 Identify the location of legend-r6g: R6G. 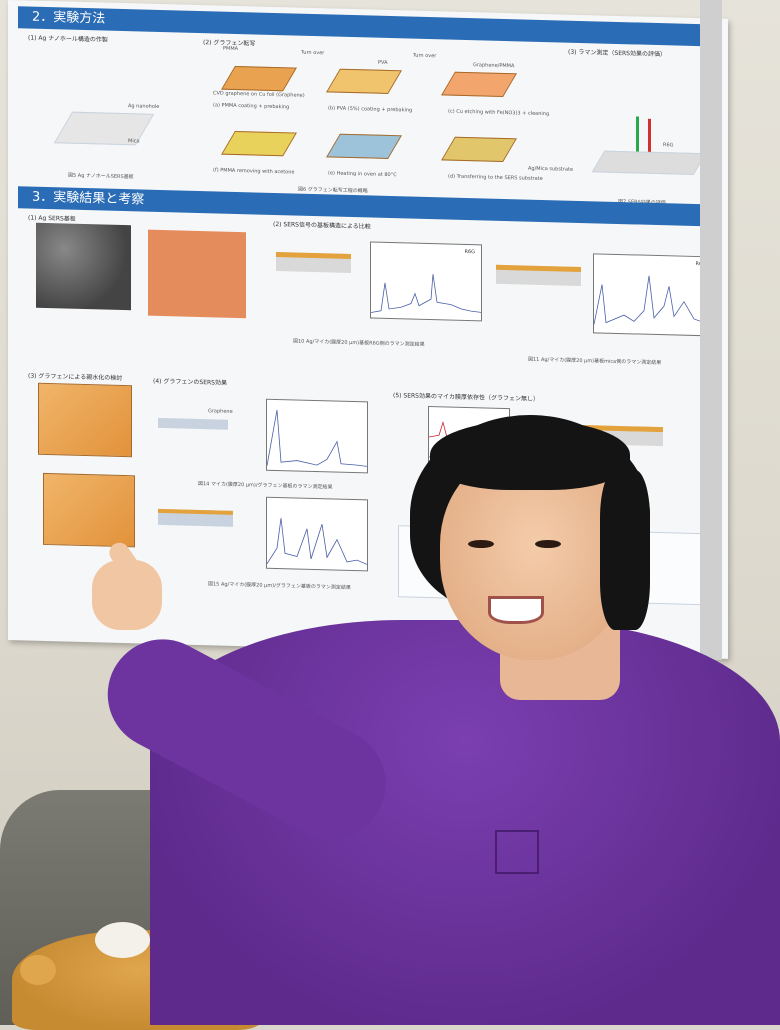
(469, 252).